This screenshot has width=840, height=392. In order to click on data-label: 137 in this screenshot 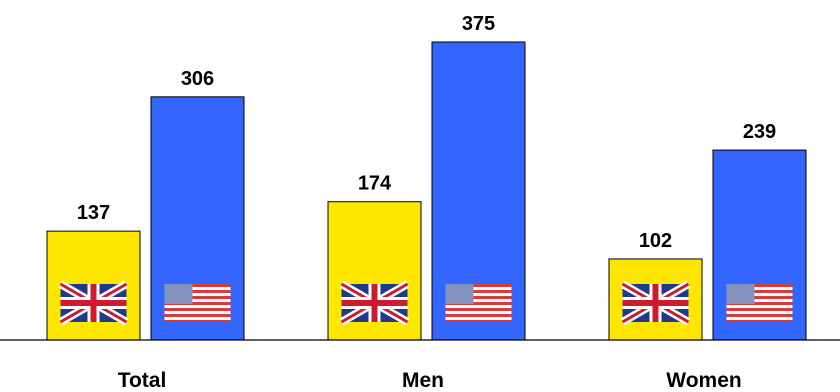, I will do `click(93, 213)`.